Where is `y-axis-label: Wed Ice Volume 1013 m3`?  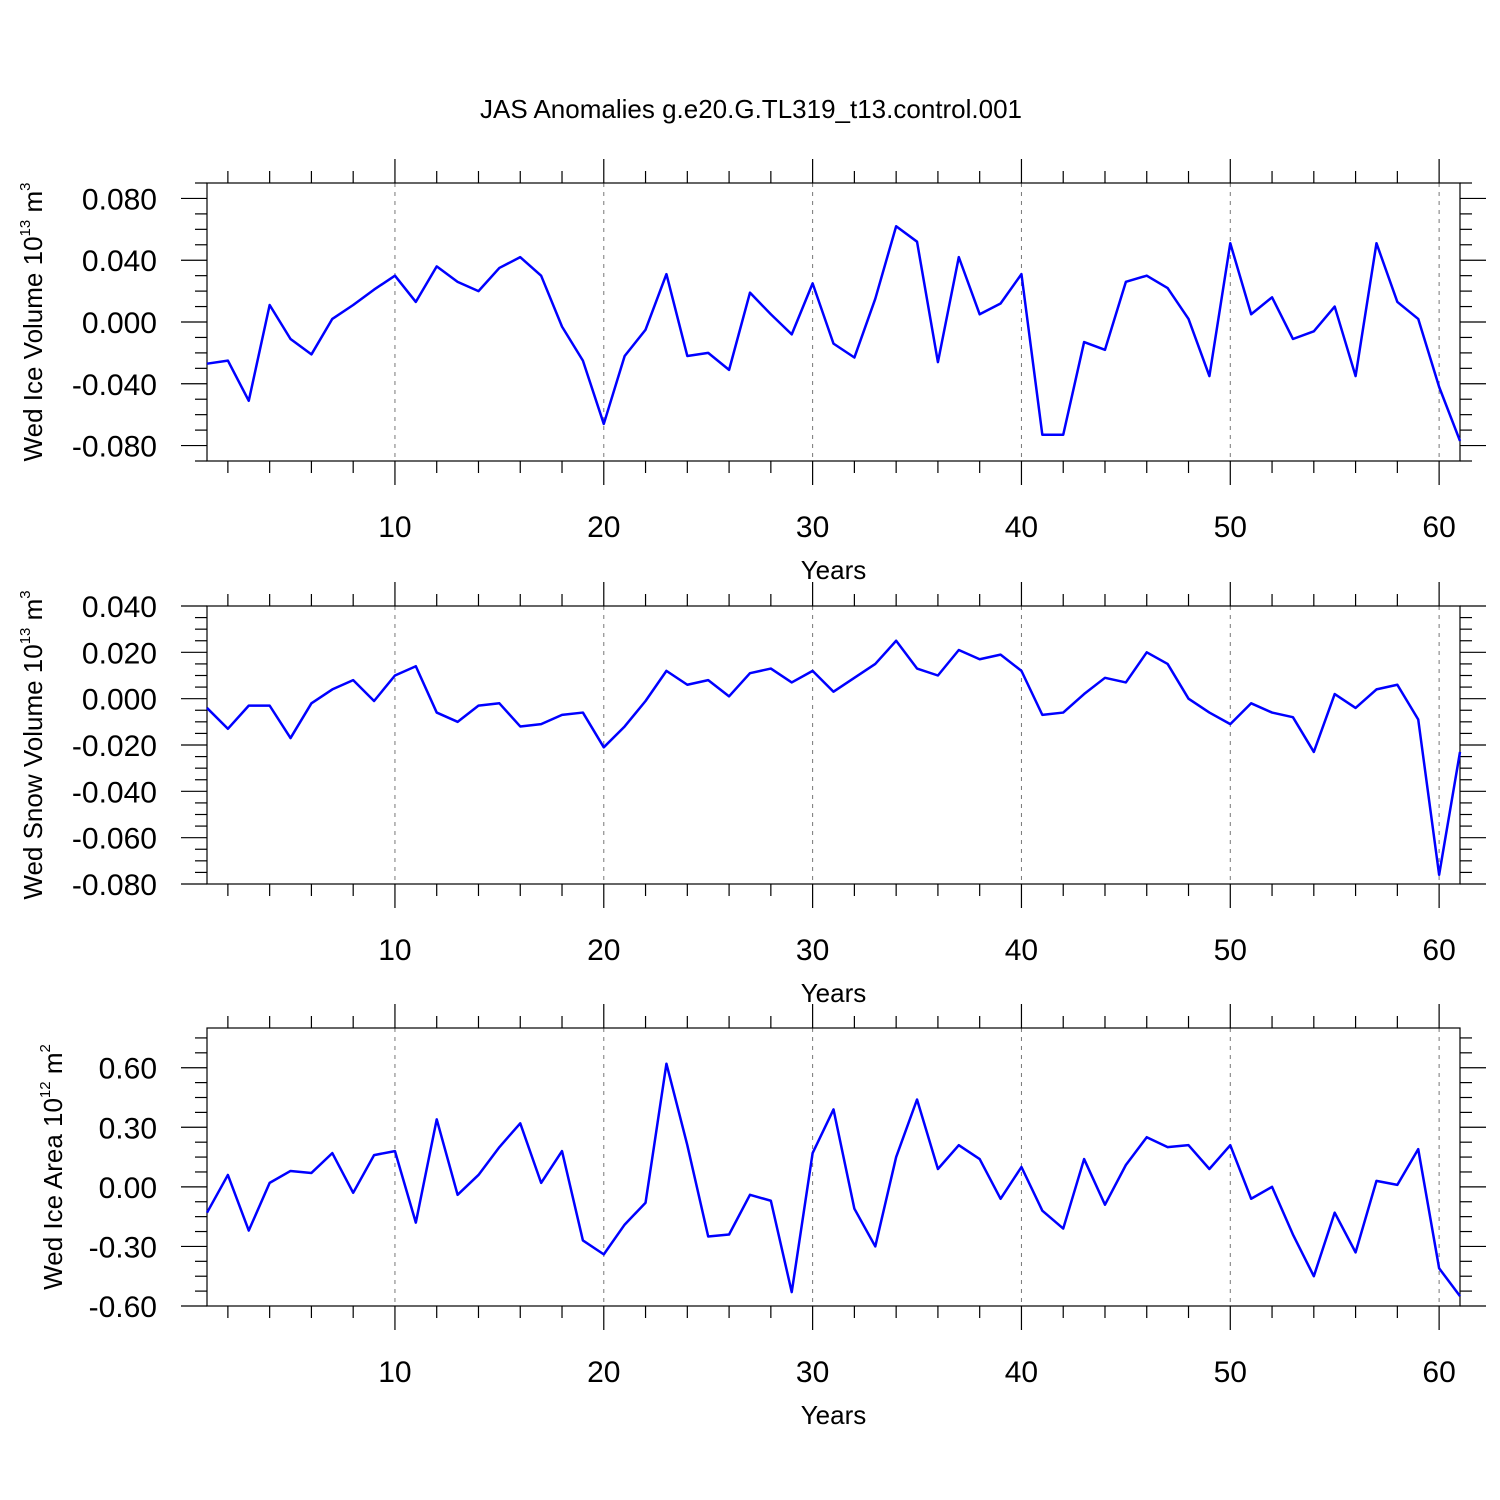
y-axis-label: Wed Ice Volume 1013 m3 is located at coordinates (32, 322).